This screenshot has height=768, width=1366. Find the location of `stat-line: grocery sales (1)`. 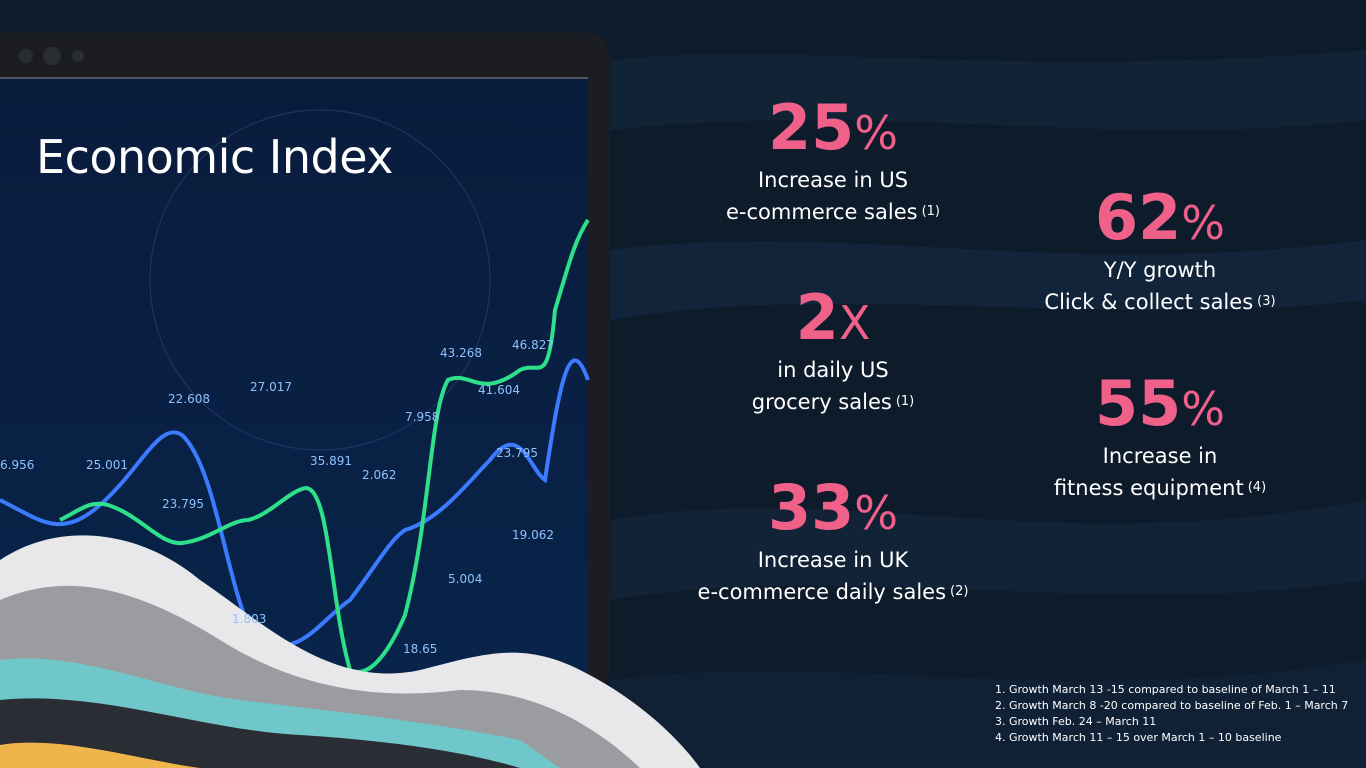

stat-line: grocery sales (1) is located at coordinates (833, 402).